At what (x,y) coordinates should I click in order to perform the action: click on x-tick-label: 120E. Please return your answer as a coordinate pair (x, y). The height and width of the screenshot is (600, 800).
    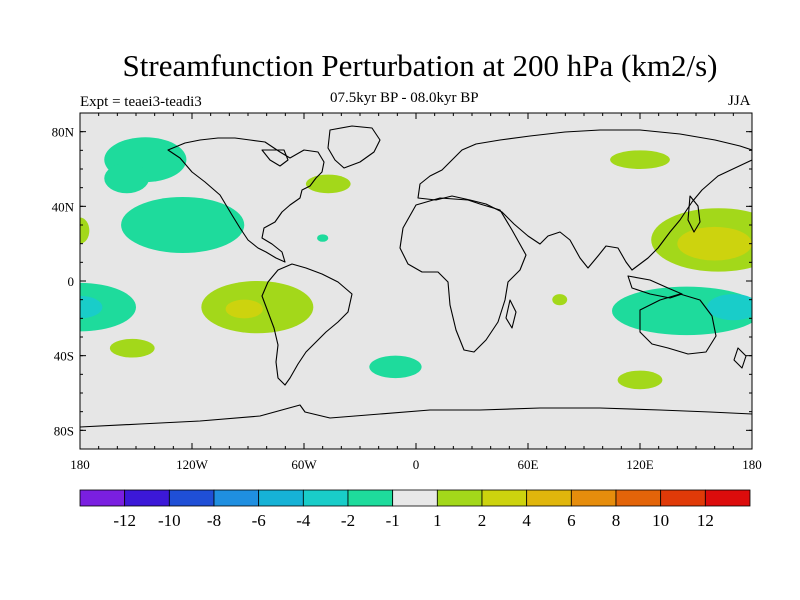
    Looking at the image, I should click on (640, 464).